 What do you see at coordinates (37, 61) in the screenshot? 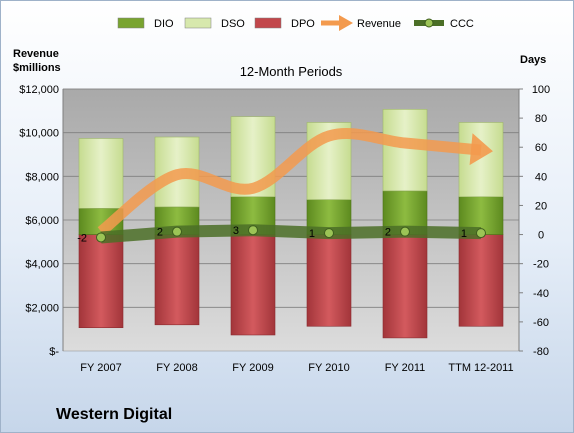
I see `left-axis-title: Revenue $millions` at bounding box center [37, 61].